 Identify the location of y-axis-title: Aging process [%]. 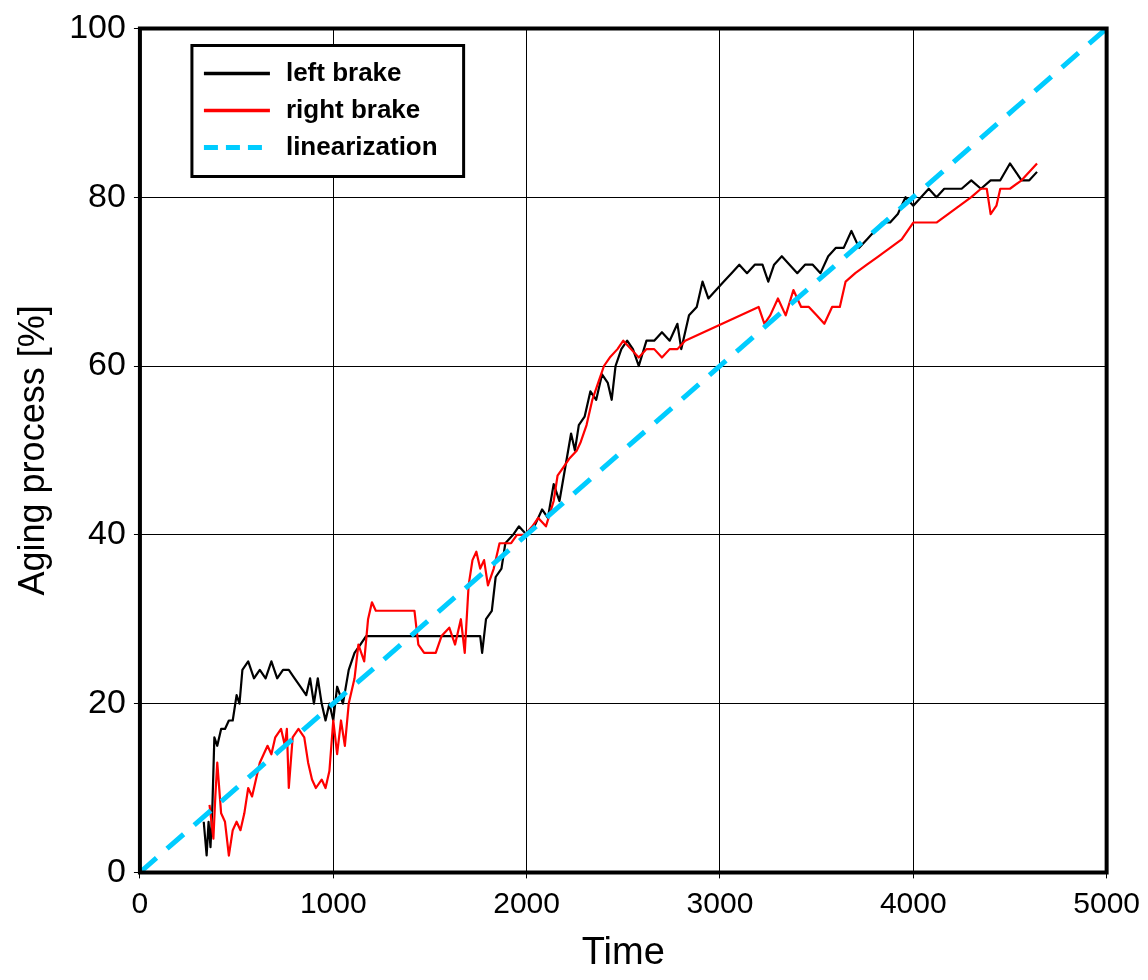
(31, 450).